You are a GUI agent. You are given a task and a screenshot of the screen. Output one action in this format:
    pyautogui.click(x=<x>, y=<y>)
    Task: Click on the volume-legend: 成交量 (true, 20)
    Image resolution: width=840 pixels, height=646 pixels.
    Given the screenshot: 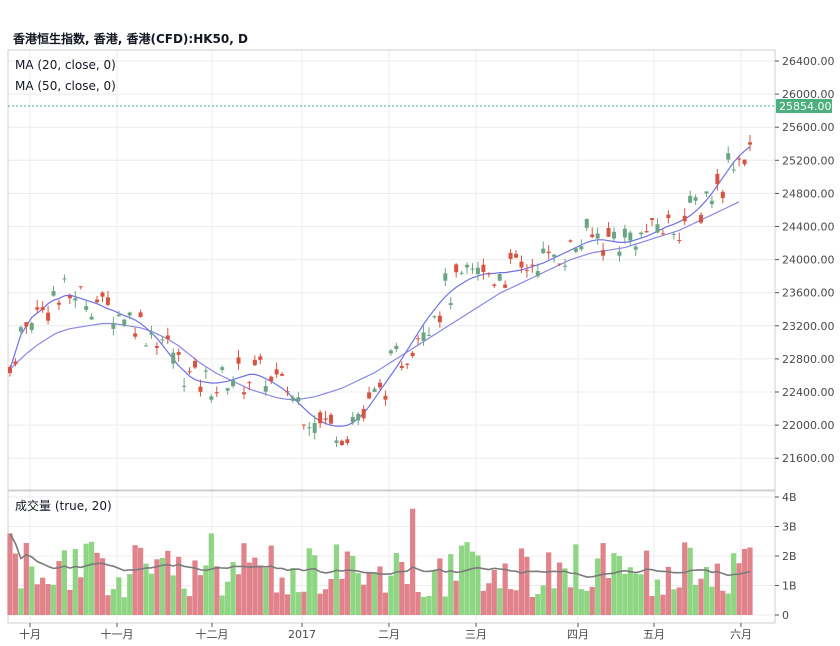 What is the action you would take?
    pyautogui.click(x=63, y=506)
    